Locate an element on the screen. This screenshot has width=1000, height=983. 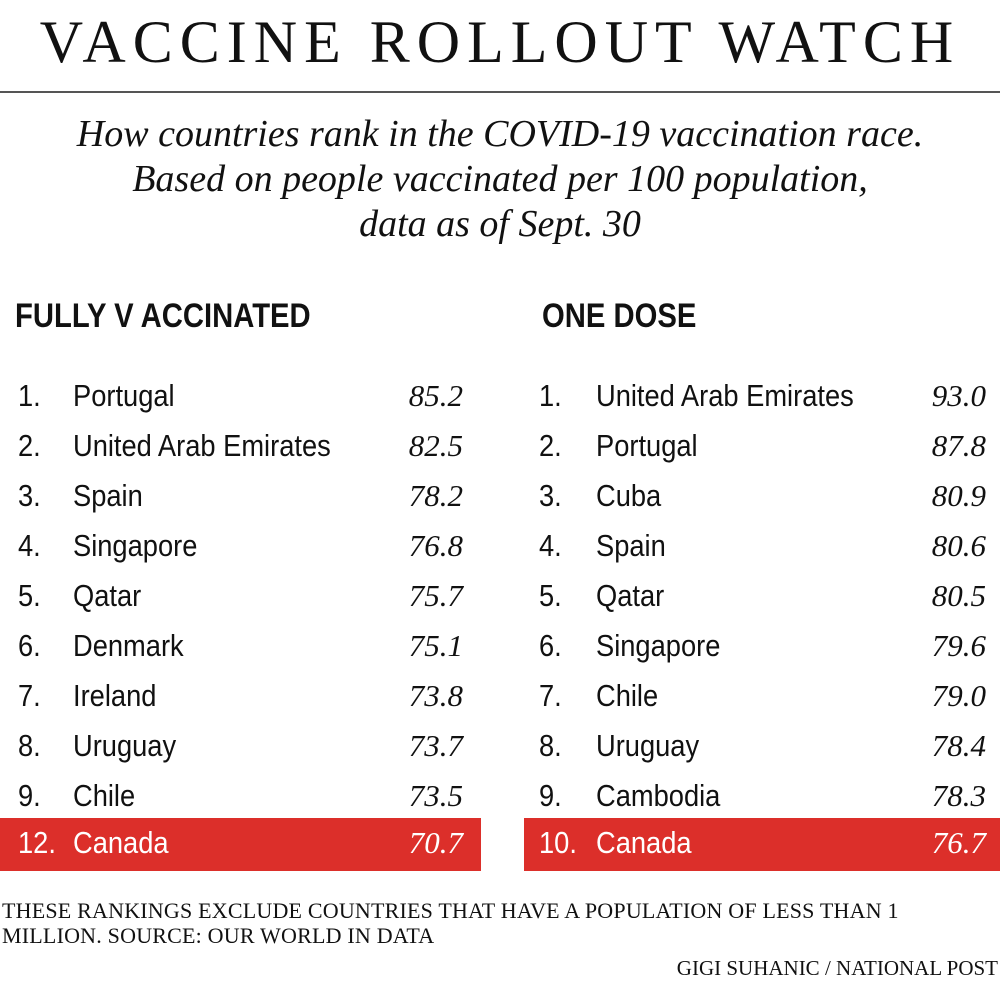
value-label: 76.8 is located at coordinates (435, 545).